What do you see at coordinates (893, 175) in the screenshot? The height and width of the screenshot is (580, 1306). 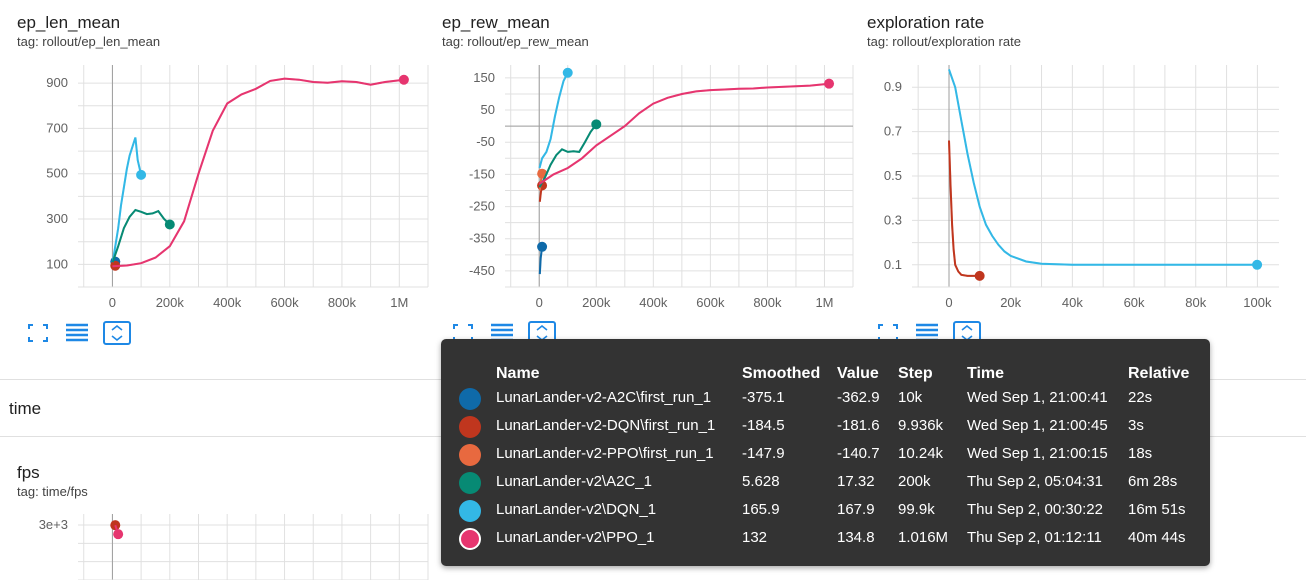 I see `y-tick-label: 0.5` at bounding box center [893, 175].